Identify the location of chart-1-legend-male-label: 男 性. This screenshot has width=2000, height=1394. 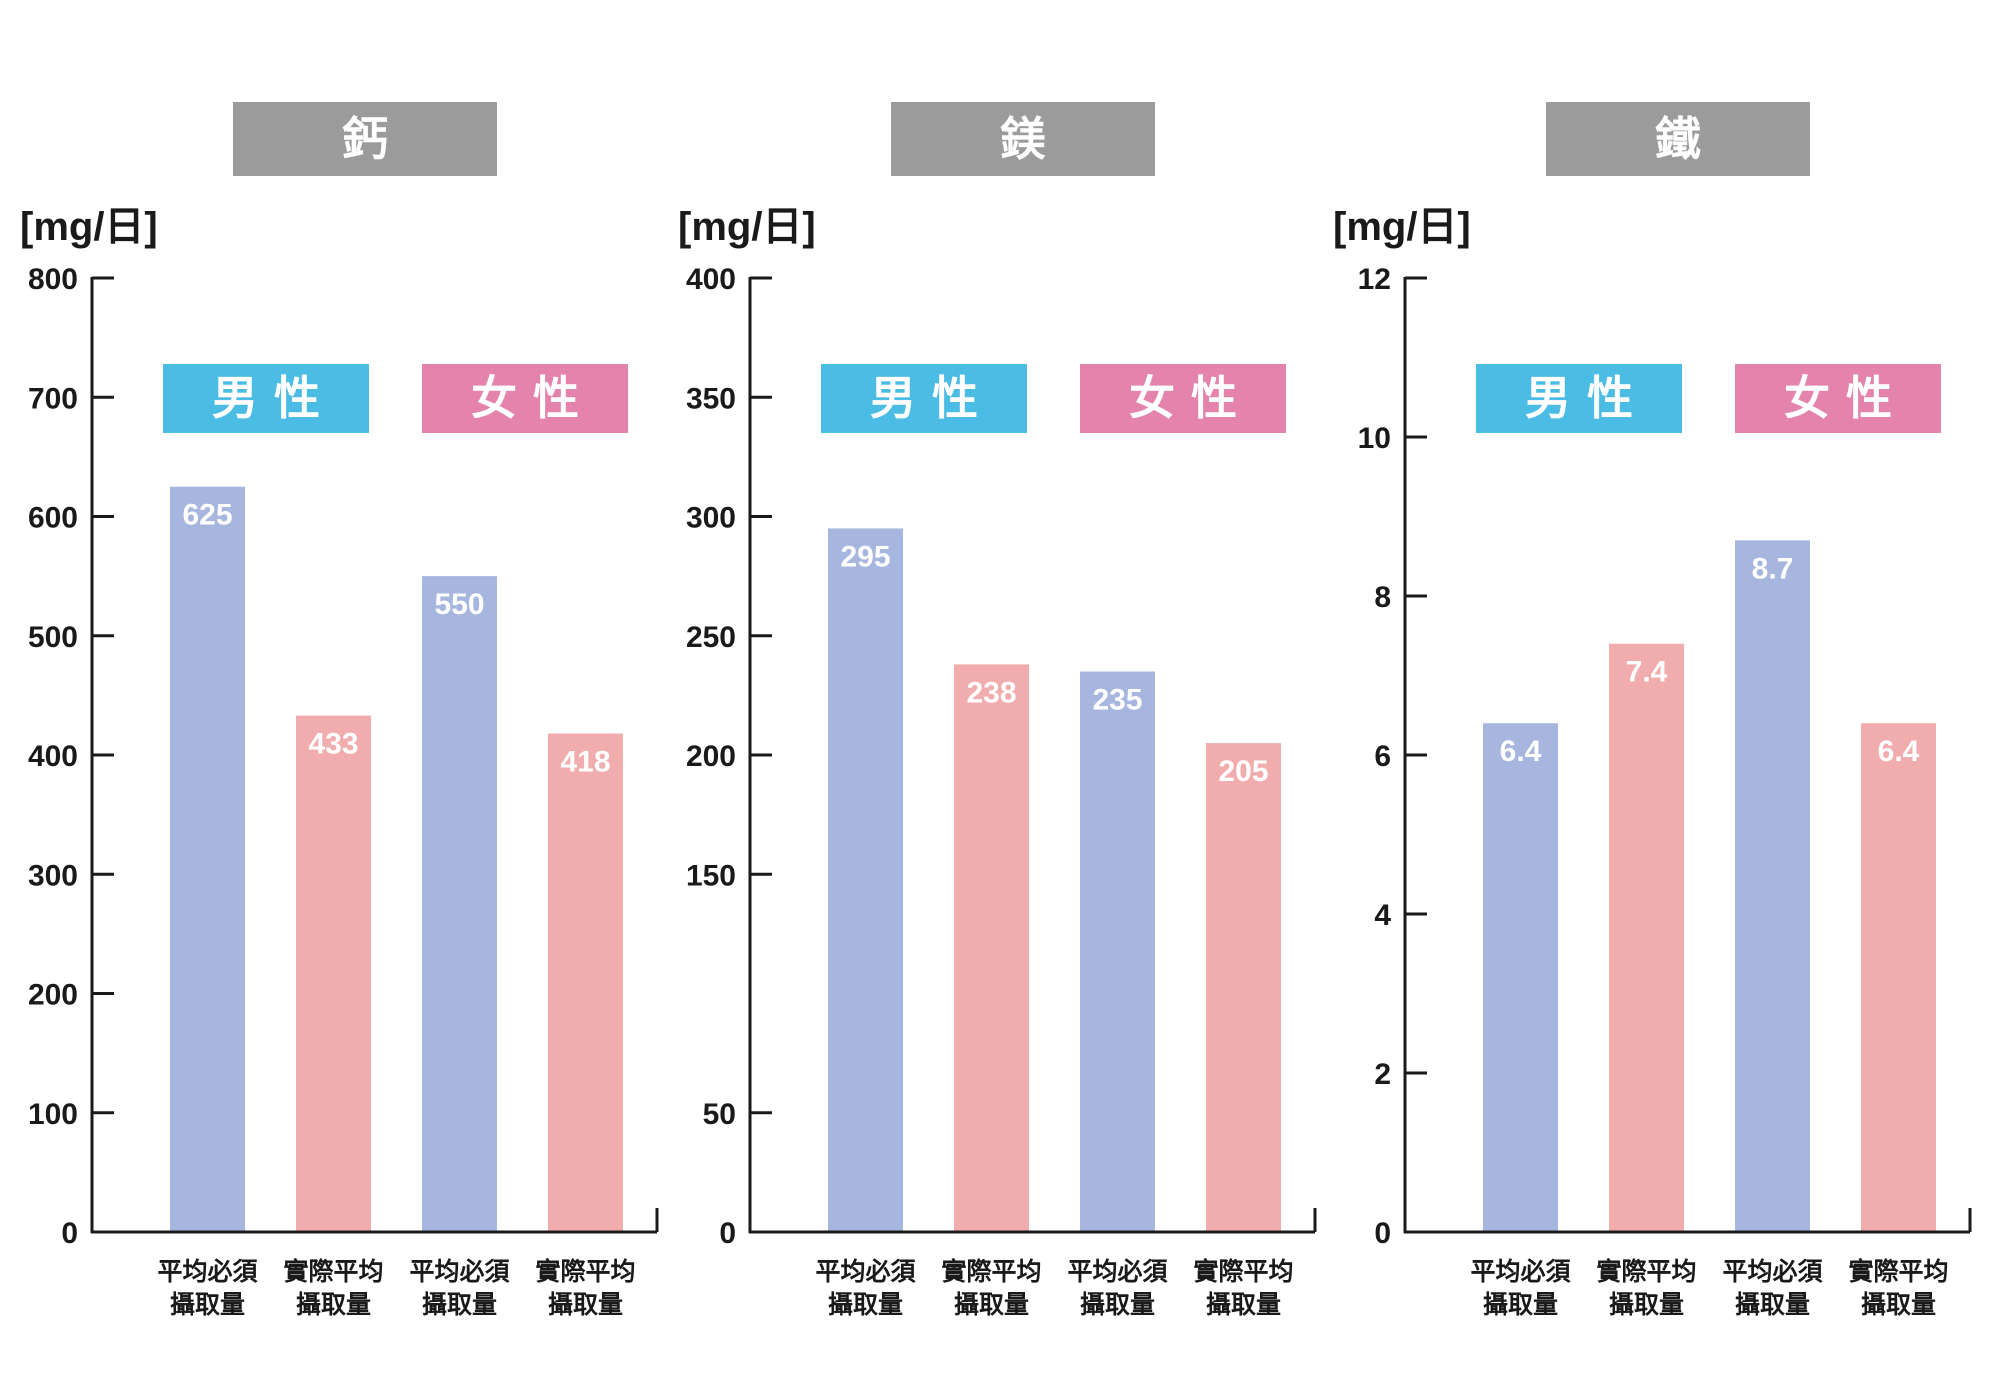
(266, 398).